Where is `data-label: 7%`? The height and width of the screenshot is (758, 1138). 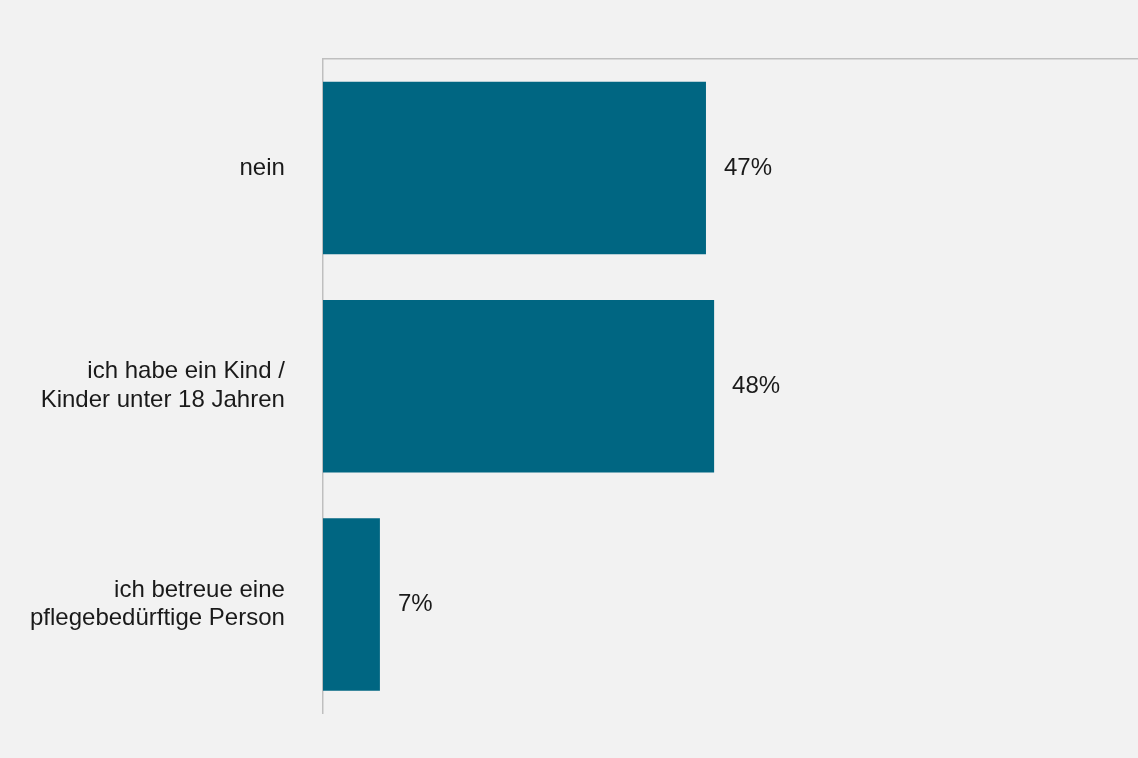
data-label: 7% is located at coordinates (415, 603).